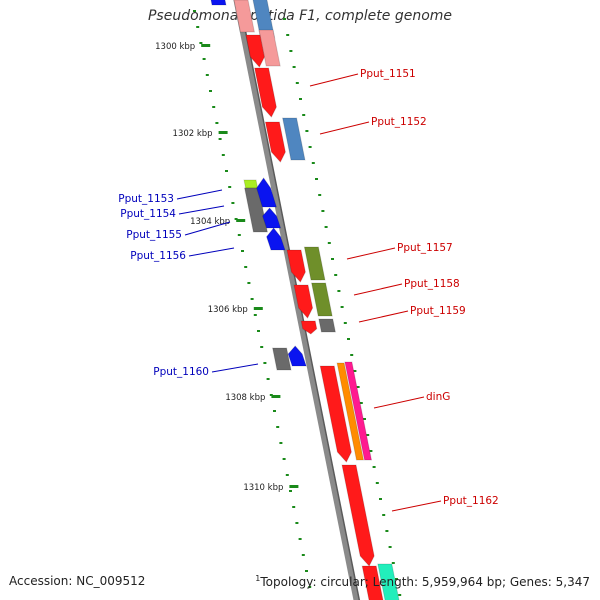 The height and width of the screenshot is (600, 600). Describe the element at coordinates (244, 16) in the screenshot. I see `gene-feature-pink-top` at that location.